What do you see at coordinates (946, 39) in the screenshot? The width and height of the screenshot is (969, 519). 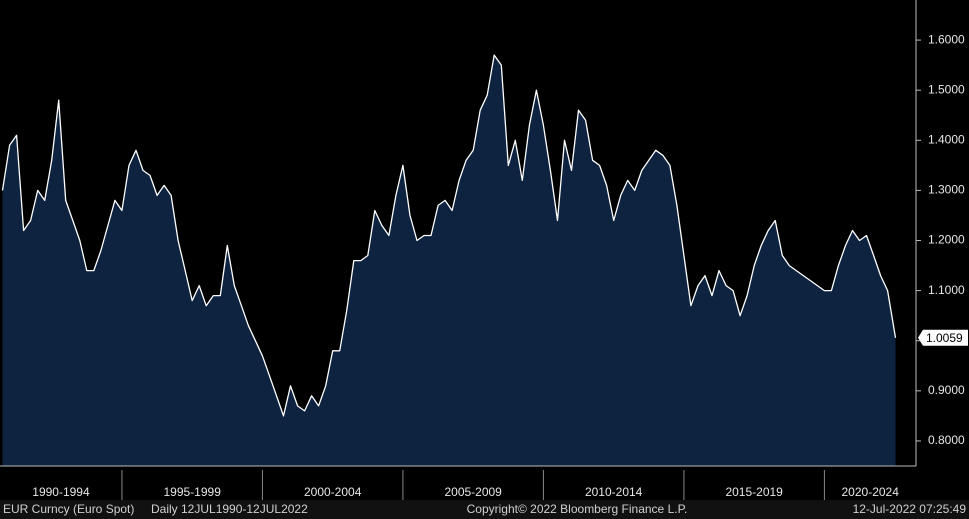 I see `y-tick-label: 1.6000` at bounding box center [946, 39].